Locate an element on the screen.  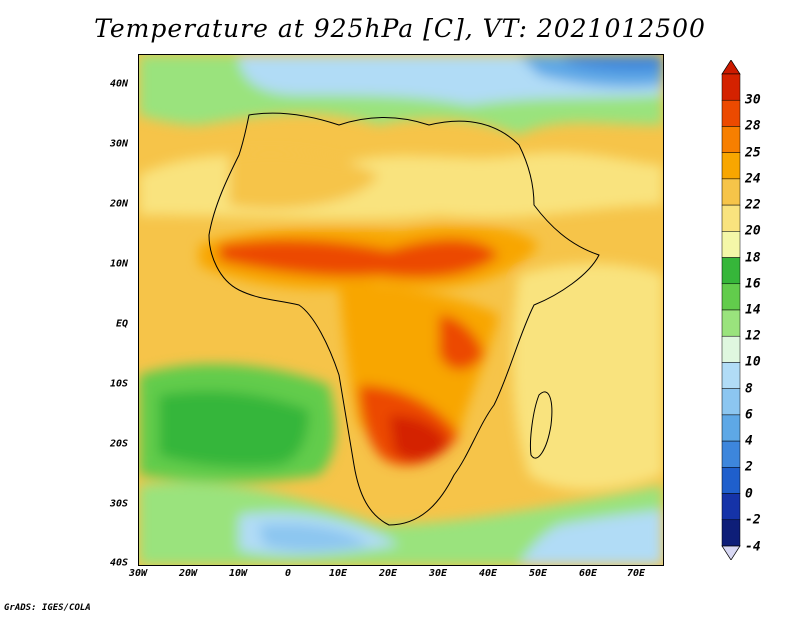
colorbar-label: 25 is located at coordinates (753, 153).